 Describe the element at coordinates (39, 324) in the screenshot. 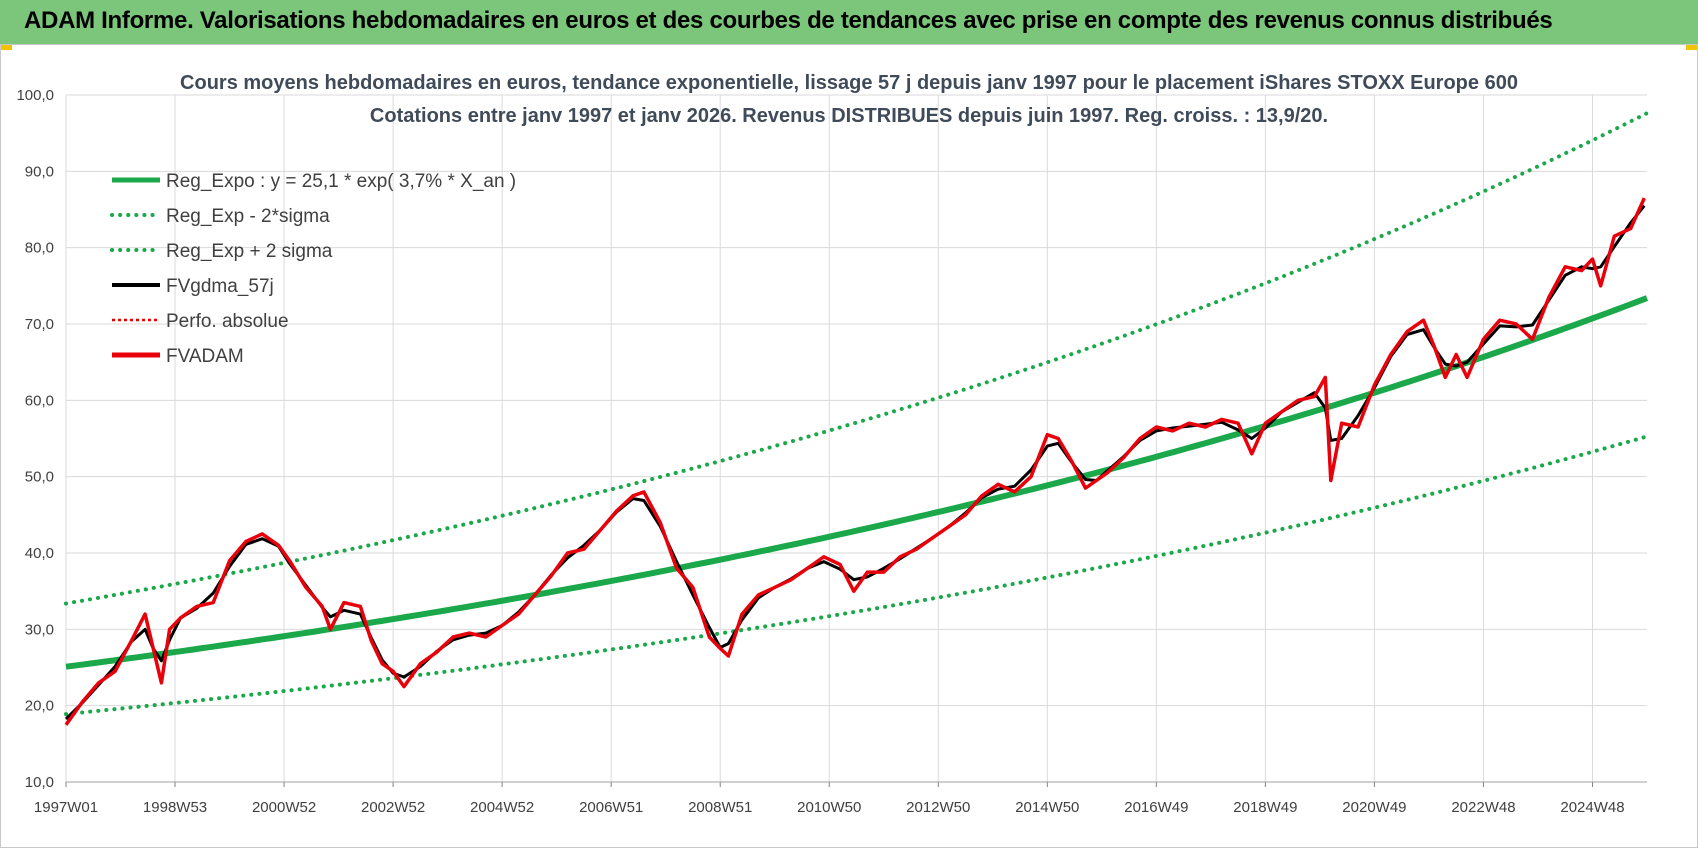

I see `y-tick-label: 70,0` at that location.